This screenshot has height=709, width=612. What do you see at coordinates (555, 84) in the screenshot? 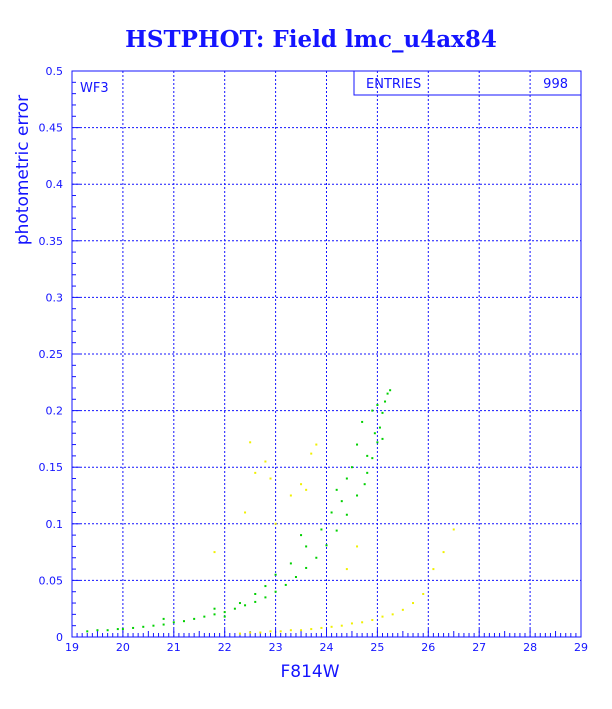
I see `stats-entries-value: 998` at bounding box center [555, 84].